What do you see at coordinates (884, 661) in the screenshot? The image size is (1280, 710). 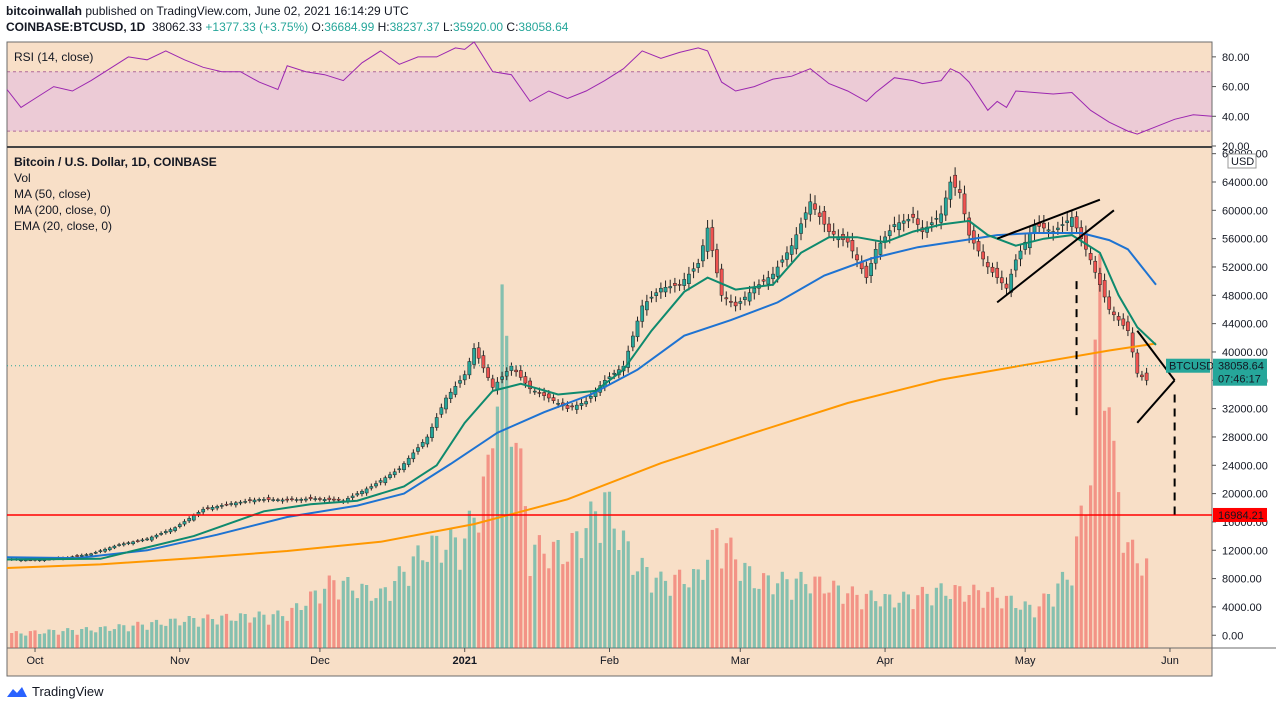 I see `time-tick-label: Apr` at bounding box center [884, 661].